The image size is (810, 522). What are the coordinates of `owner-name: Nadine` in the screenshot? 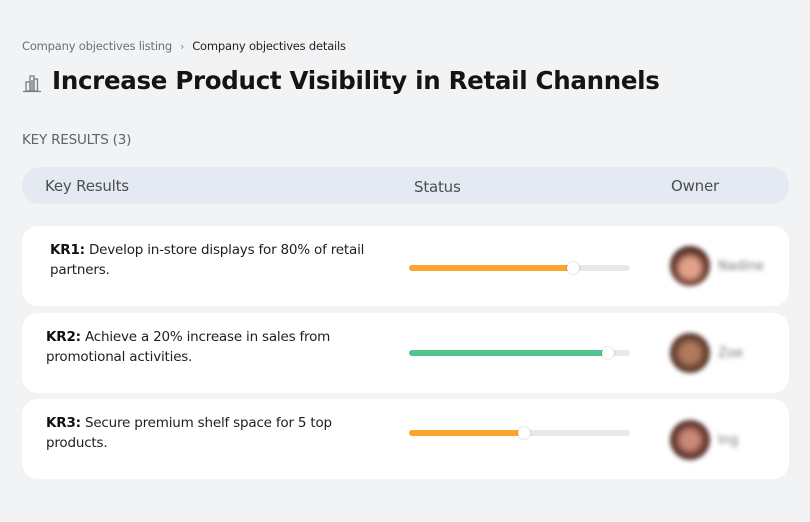 It's located at (741, 266).